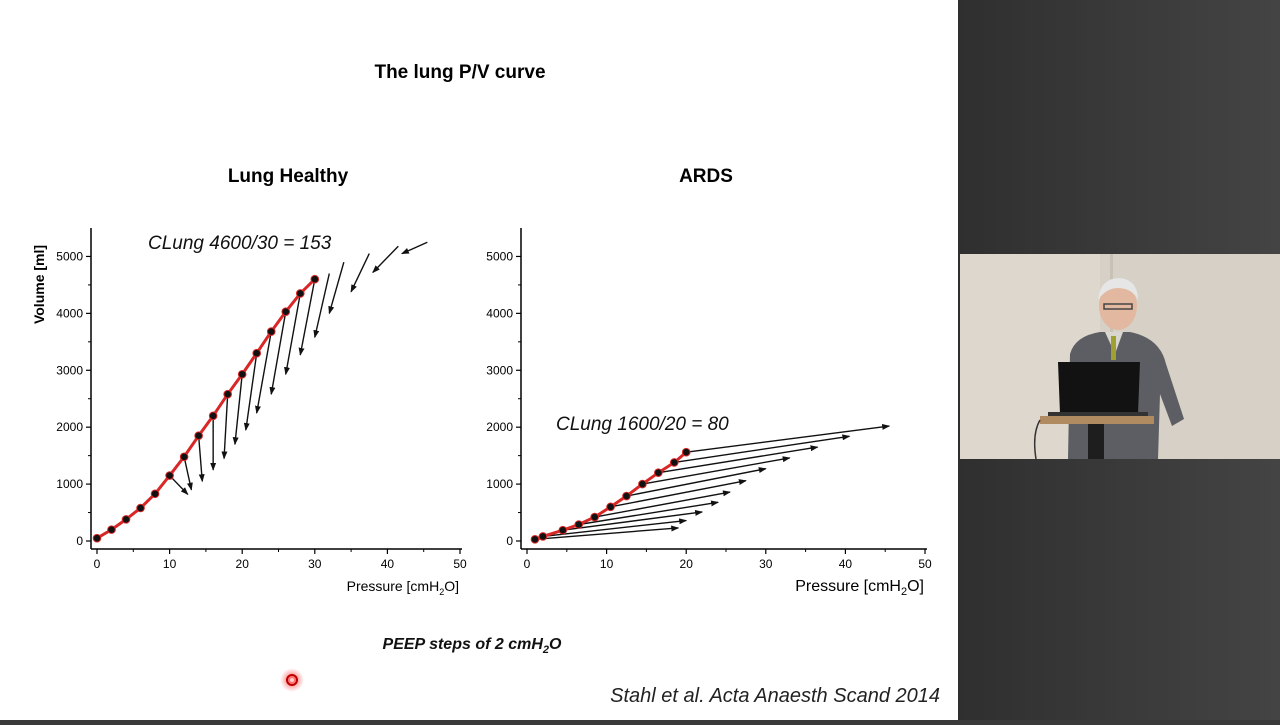  Describe the element at coordinates (642, 424) in the screenshot. I see `compliance-annotation: CLung 1600/20 = 80` at that location.